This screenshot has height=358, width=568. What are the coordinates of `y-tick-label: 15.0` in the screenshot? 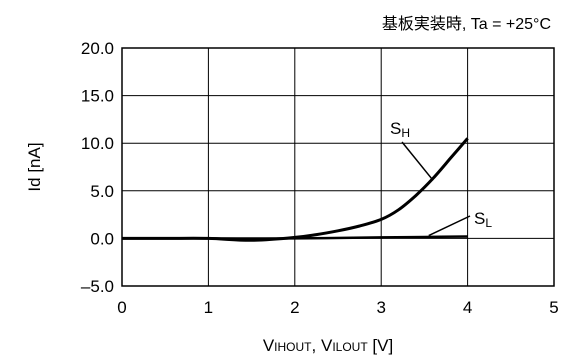 It's located at (97, 96).